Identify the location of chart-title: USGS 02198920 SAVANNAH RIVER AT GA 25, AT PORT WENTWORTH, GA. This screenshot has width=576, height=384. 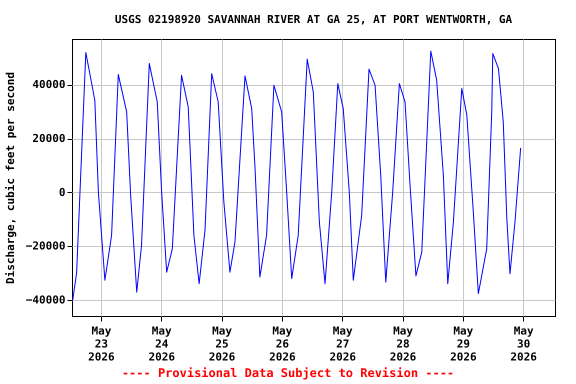
(313, 19).